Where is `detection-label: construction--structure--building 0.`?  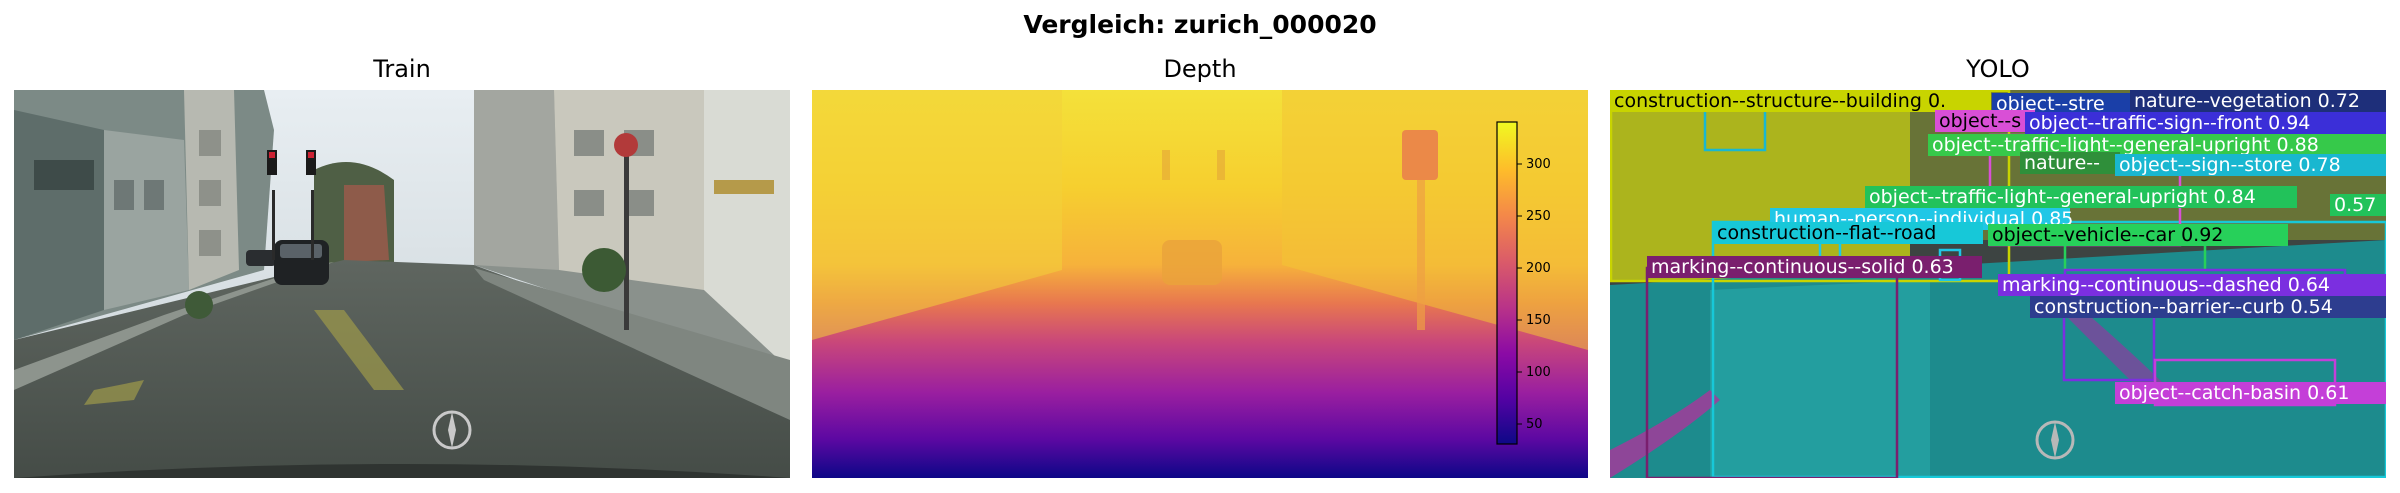 detection-label: construction--structure--building 0. is located at coordinates (1801, 101).